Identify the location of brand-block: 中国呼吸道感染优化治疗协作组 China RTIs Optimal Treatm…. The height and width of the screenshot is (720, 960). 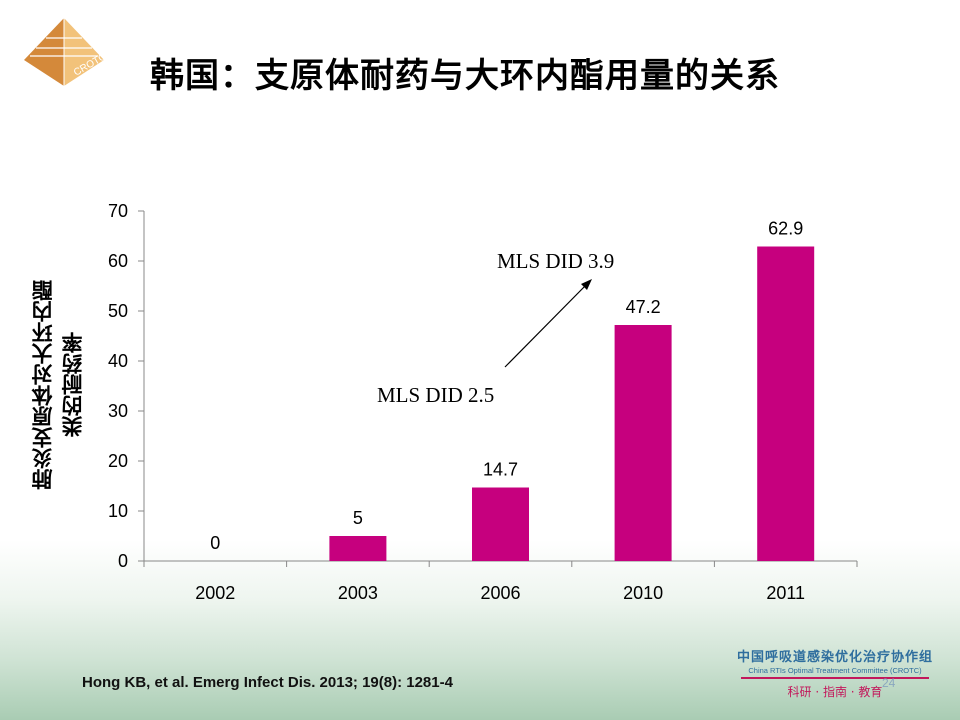
(835, 673).